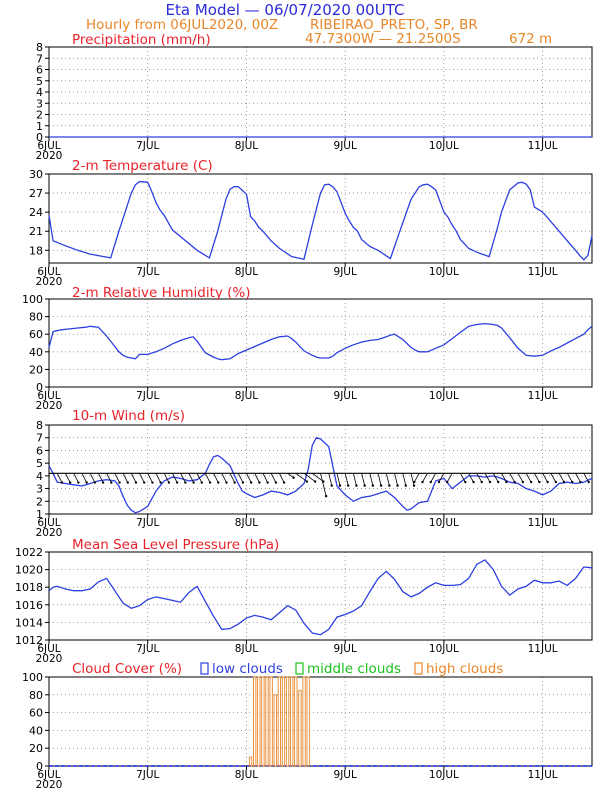 This screenshot has width=612, height=792. What do you see at coordinates (39, 103) in the screenshot?
I see `y-tick-label: 3` at bounding box center [39, 103].